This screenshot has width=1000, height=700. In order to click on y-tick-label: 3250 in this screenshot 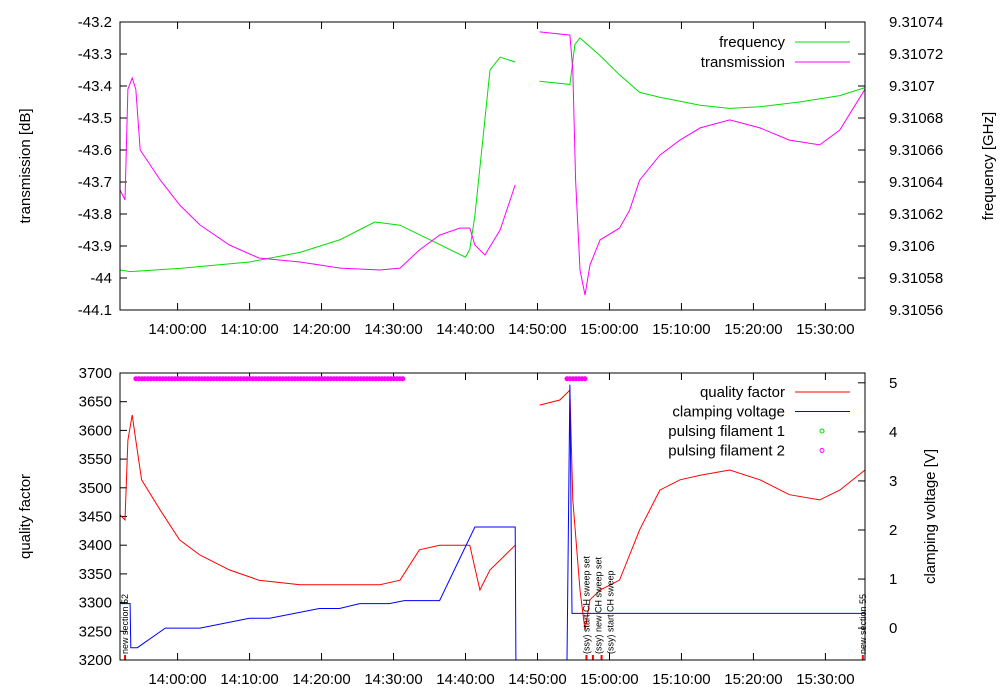, I will do `click(95, 631)`.